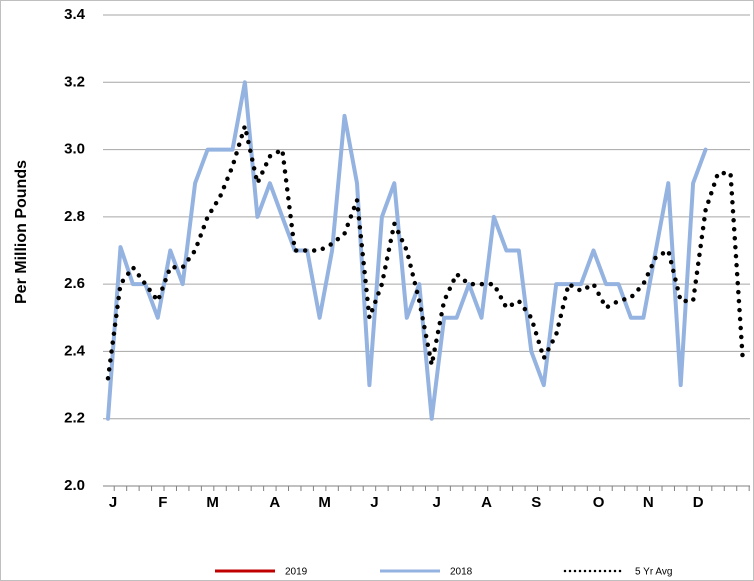 The height and width of the screenshot is (581, 754). What do you see at coordinates (74, 283) in the screenshot?
I see `y-tick-label: 2.6` at bounding box center [74, 283].